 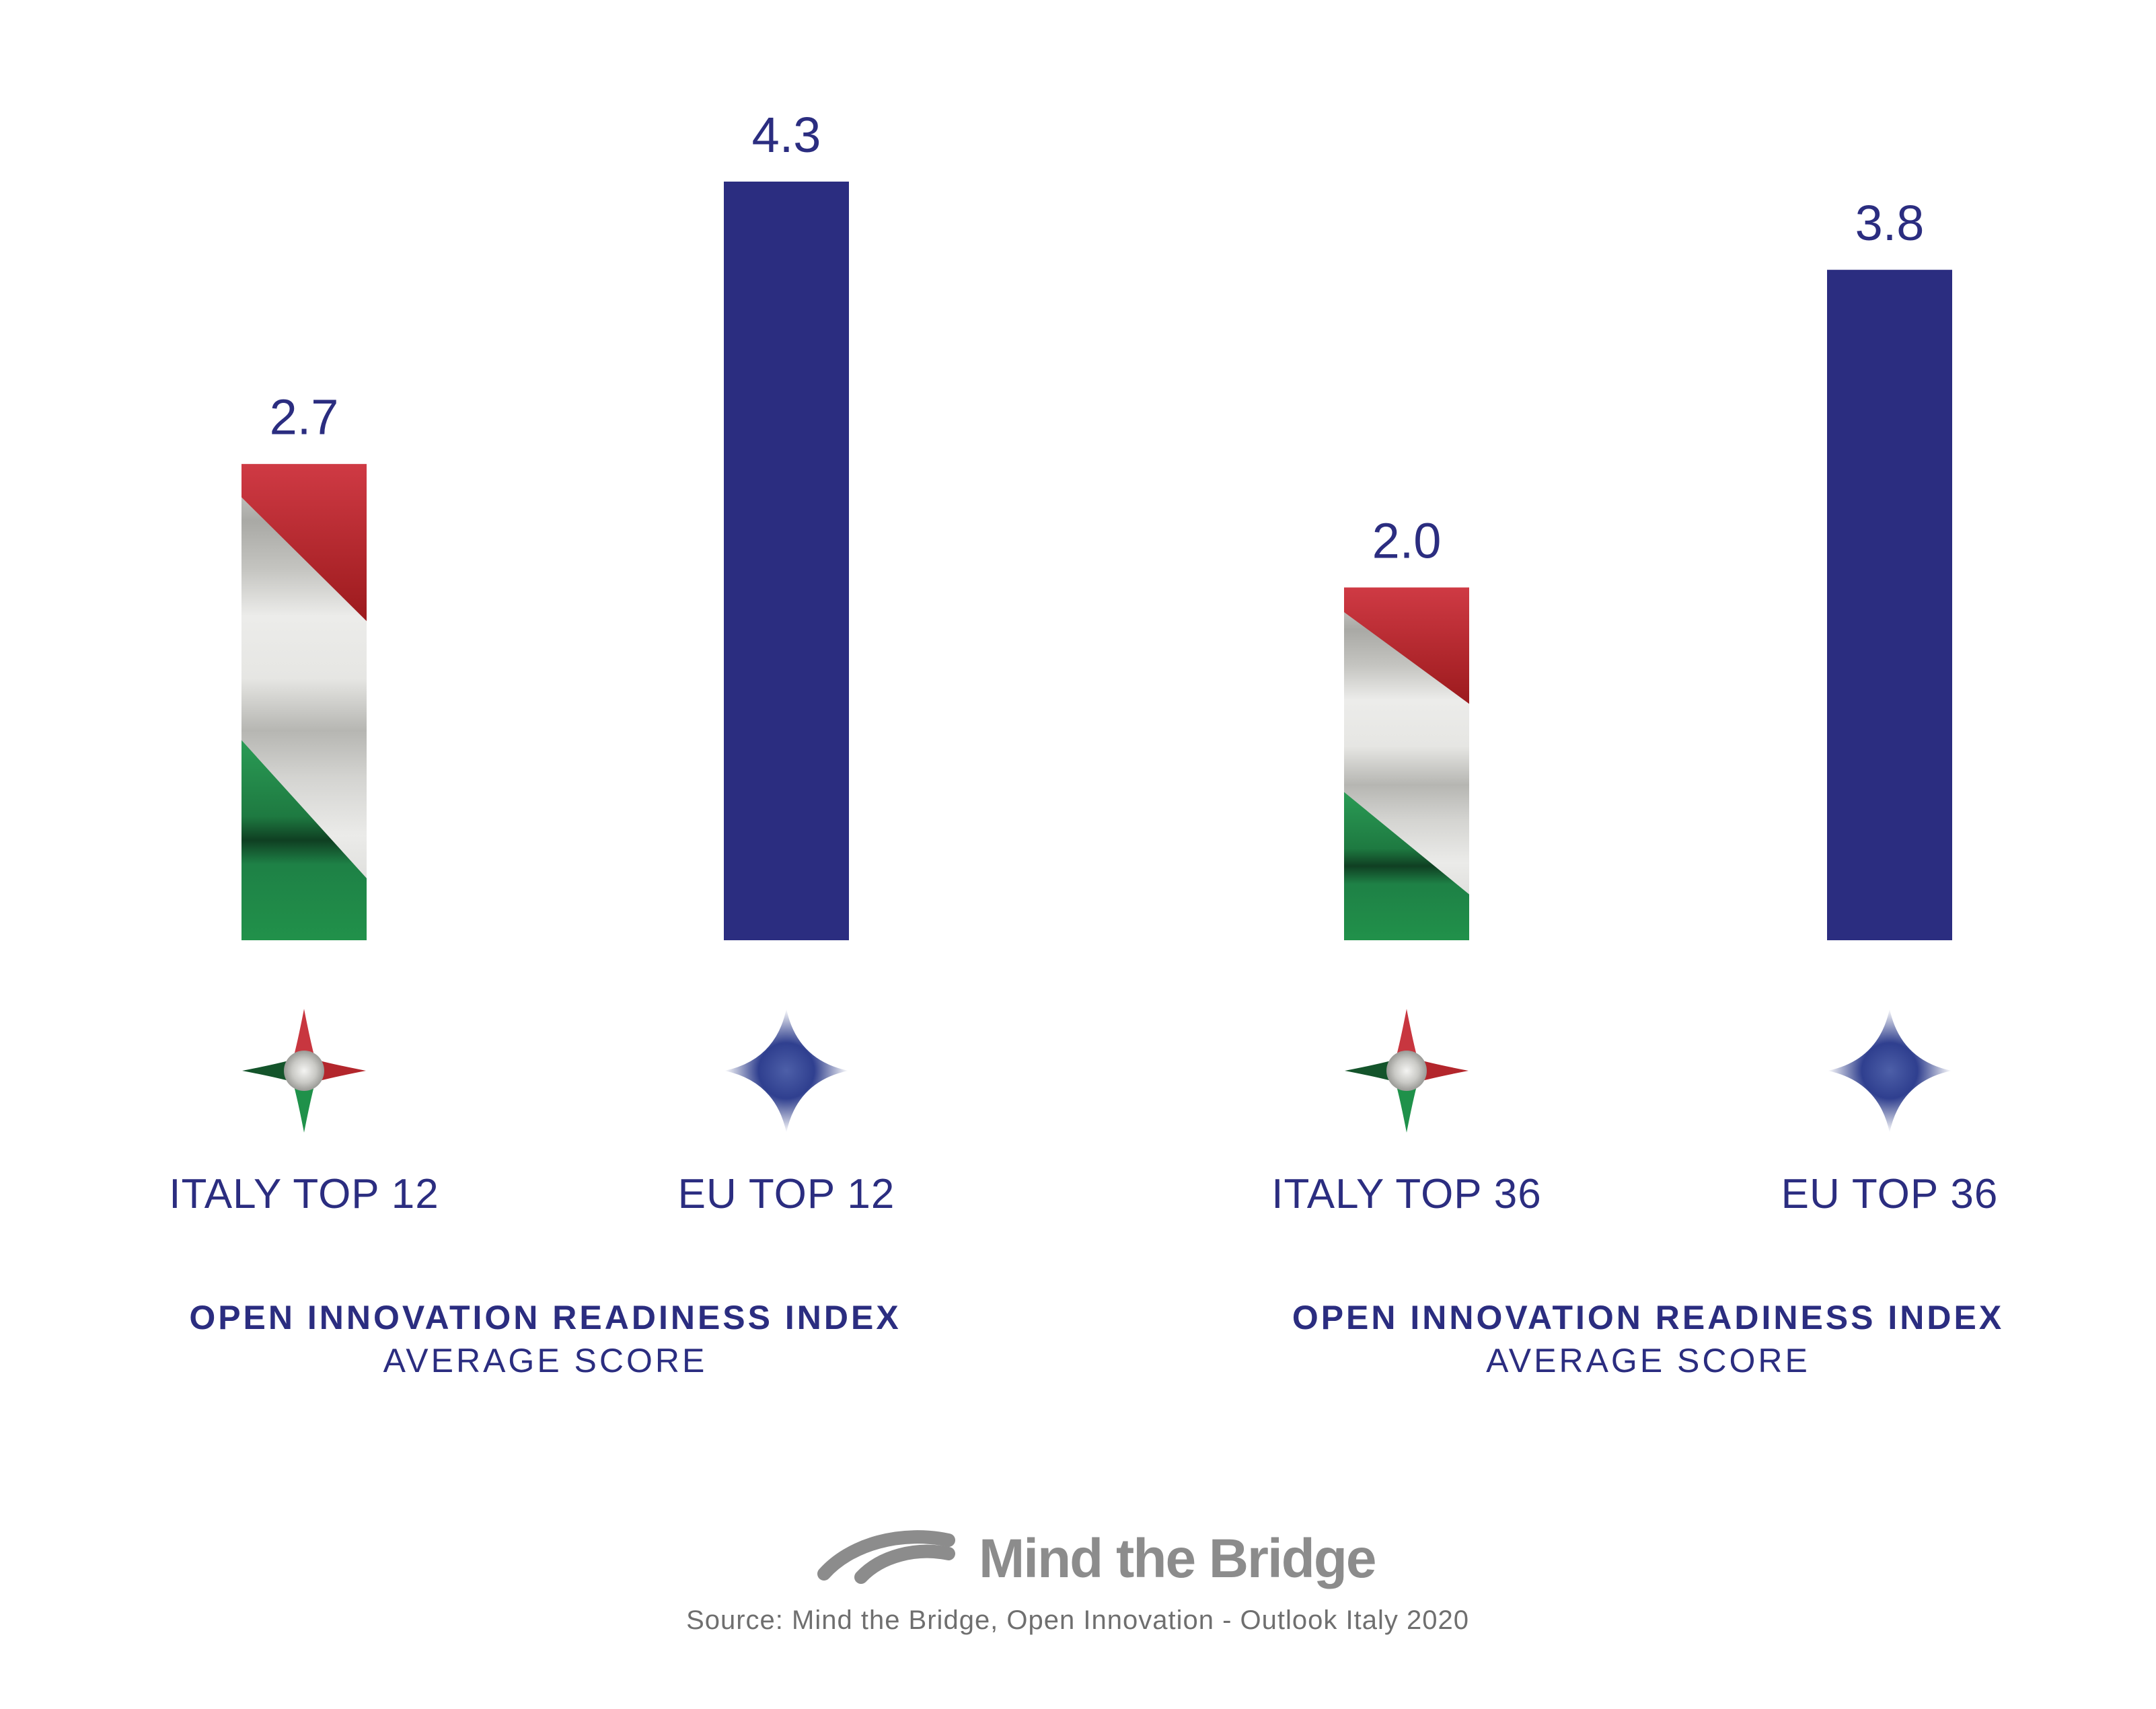 What do you see at coordinates (304, 1194) in the screenshot?
I see `category-label-italy-top-12: ITALY TOP 12` at bounding box center [304, 1194].